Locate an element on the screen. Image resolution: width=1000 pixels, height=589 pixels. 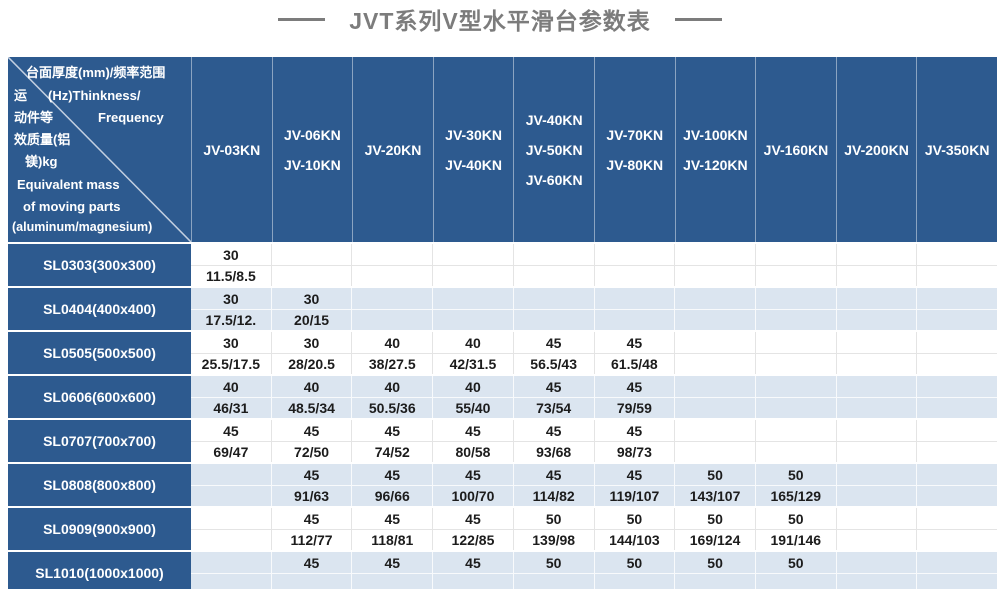
column-header-line: JV-50KN is located at coordinates (554, 149).